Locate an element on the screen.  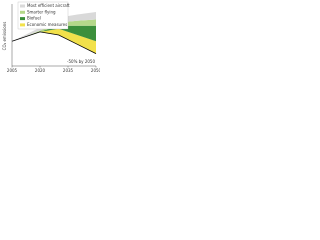
net-emissions-line is located at coordinates (54, 42).